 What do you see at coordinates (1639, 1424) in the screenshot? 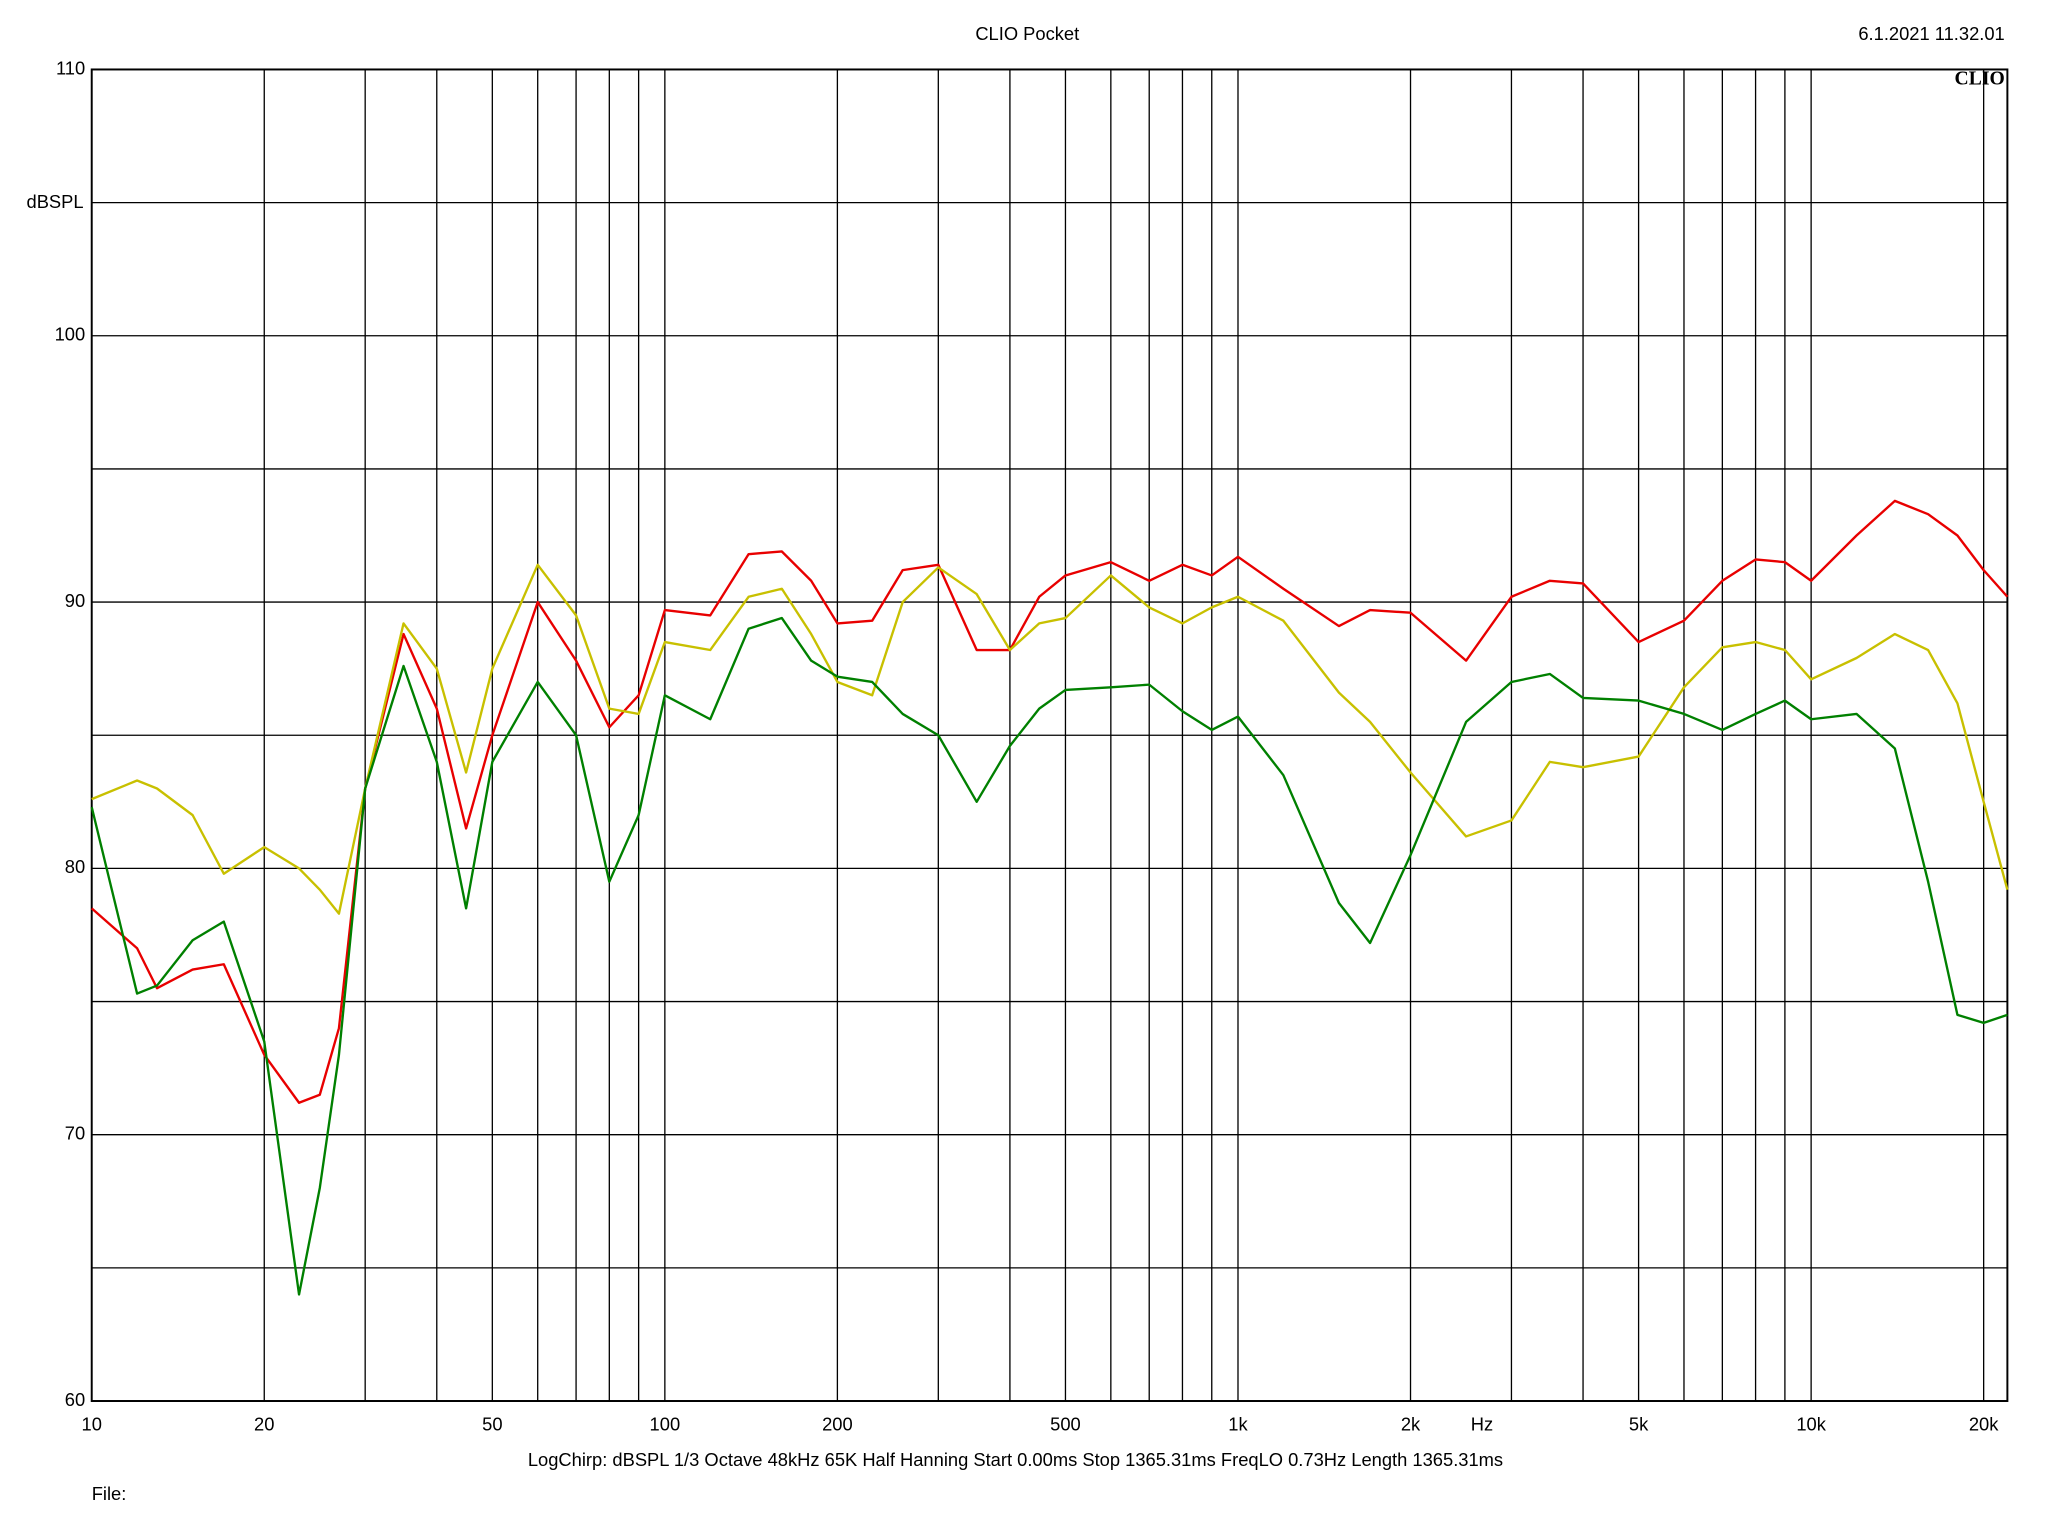
I see `x-tick-label: 5k` at bounding box center [1639, 1424].